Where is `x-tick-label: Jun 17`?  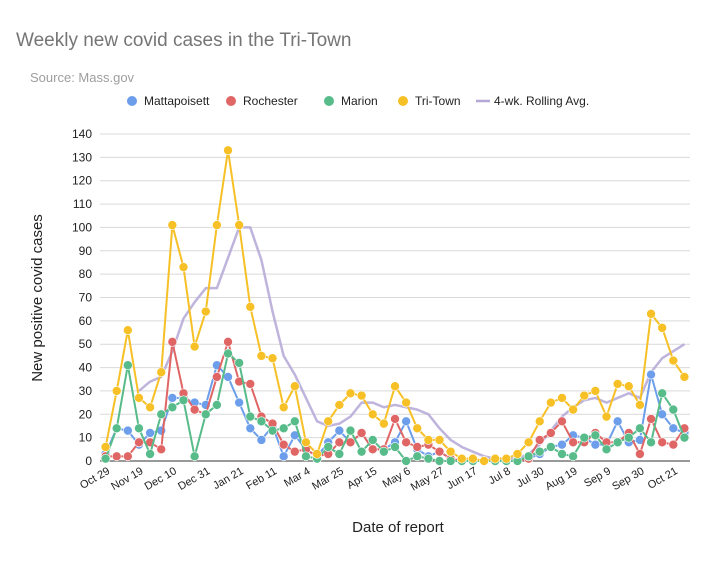
x-tick-label: Jun 17 is located at coordinates (462, 478).